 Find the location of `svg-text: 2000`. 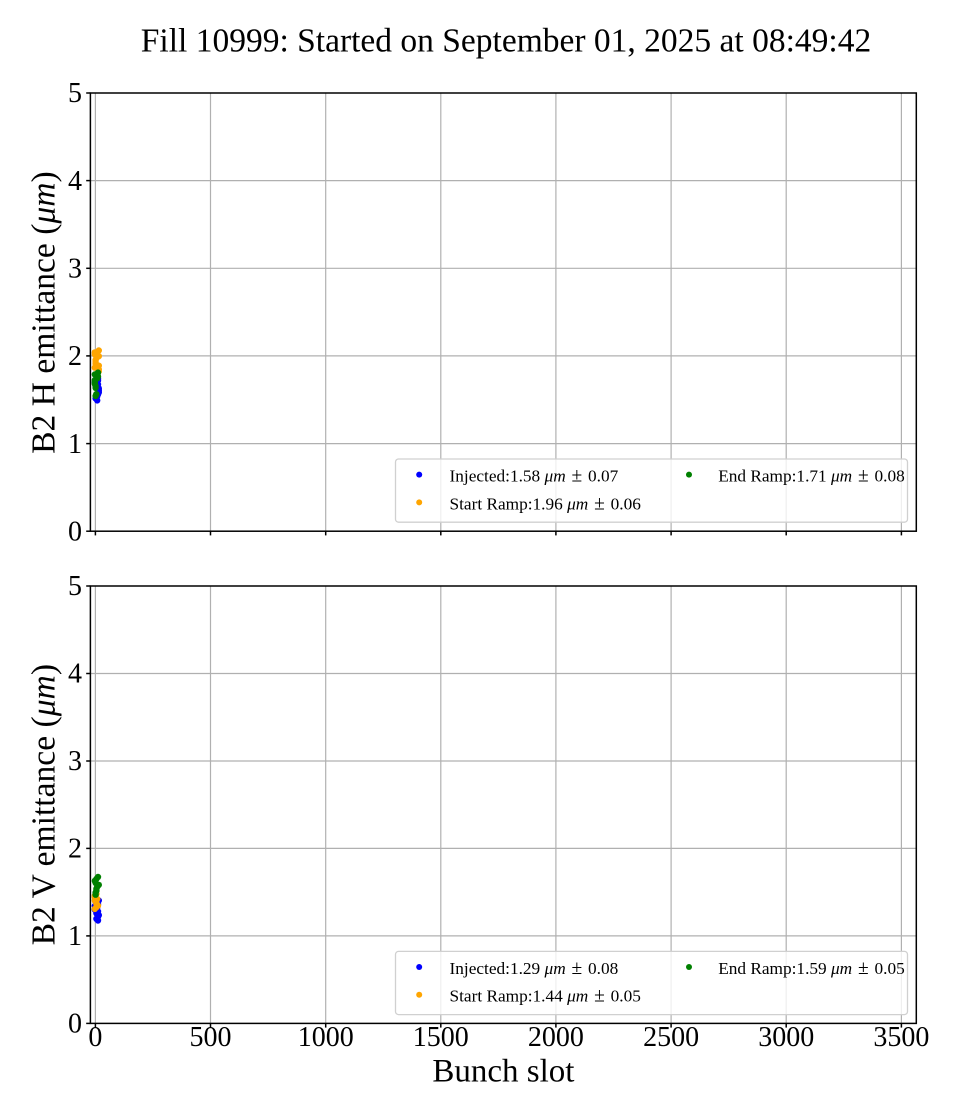

svg-text: 2000 is located at coordinates (556, 1037).